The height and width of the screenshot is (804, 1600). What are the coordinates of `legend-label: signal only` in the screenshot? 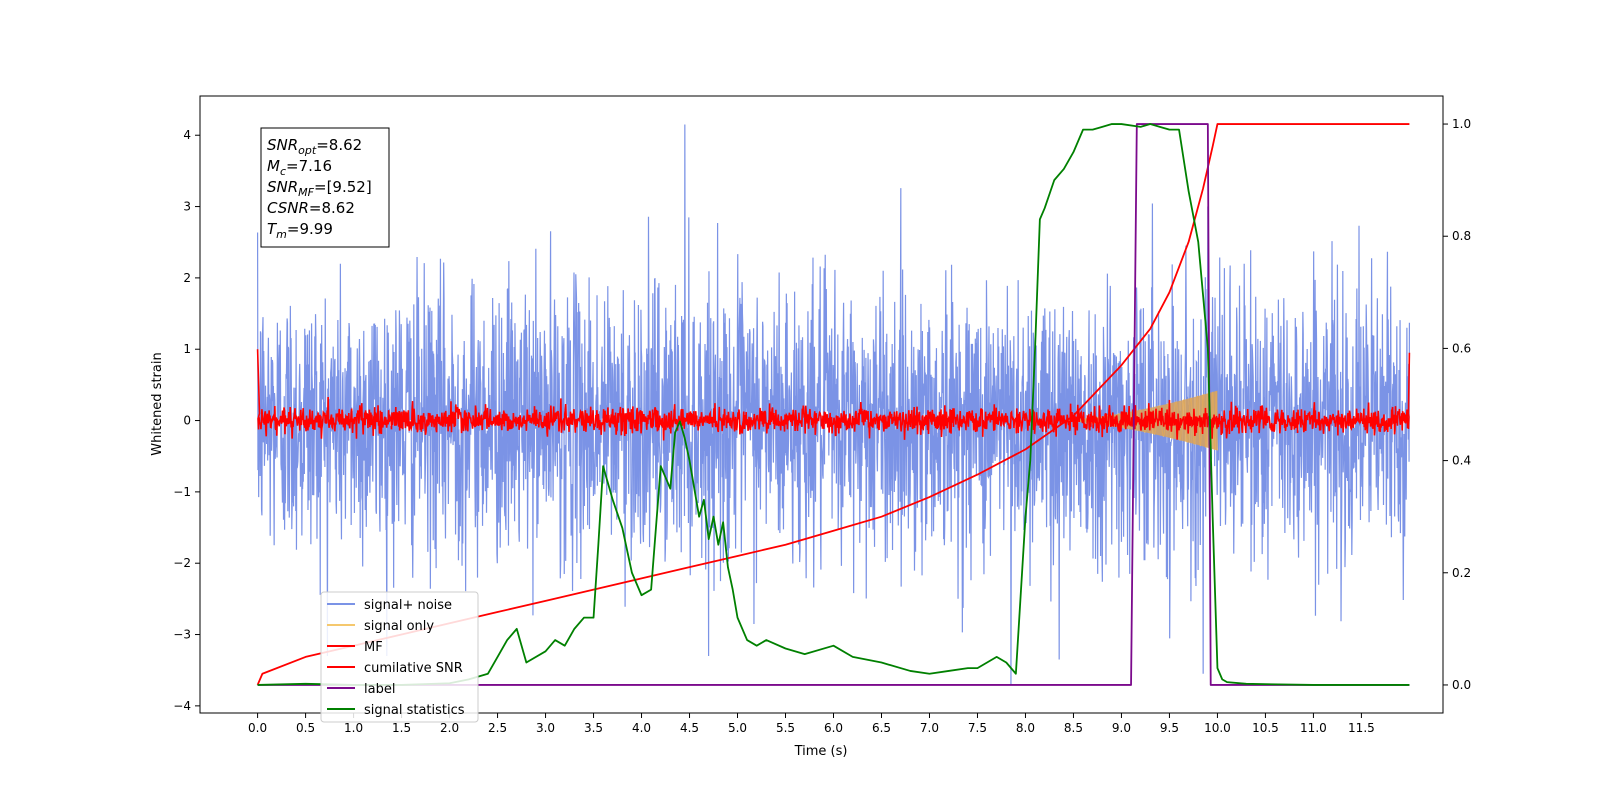 It's located at (399, 626).